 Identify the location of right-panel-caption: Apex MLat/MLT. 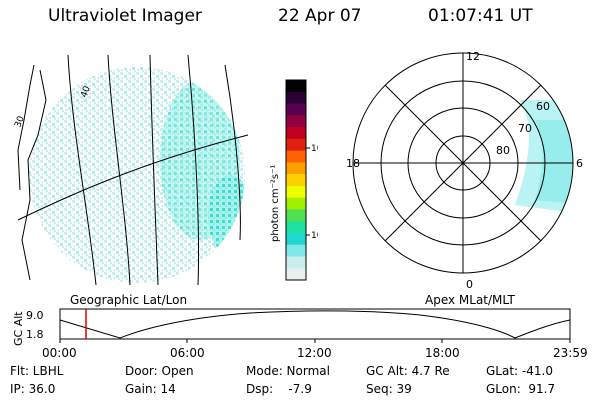
(470, 300).